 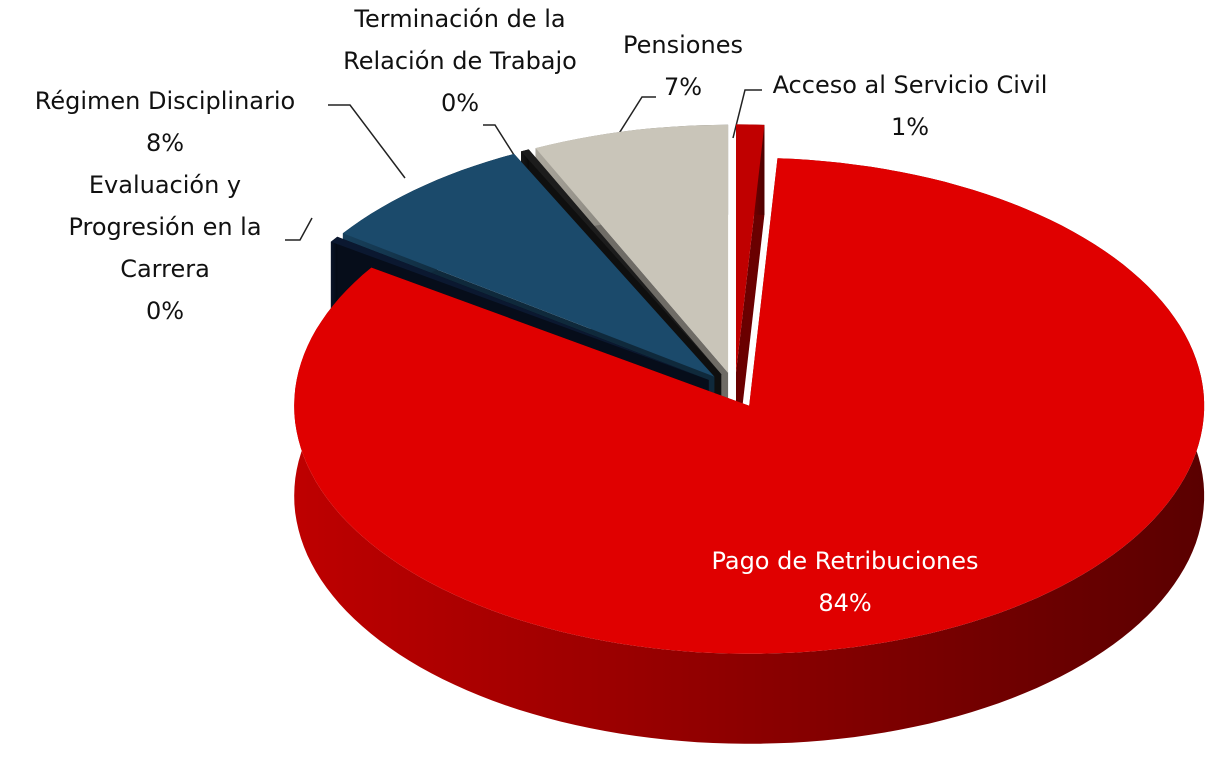 What do you see at coordinates (910, 127) in the screenshot?
I see `value-label: 1%` at bounding box center [910, 127].